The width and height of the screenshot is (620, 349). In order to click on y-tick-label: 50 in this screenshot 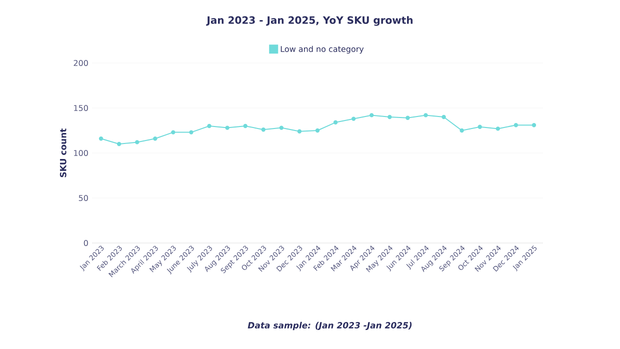, I will do `click(83, 198)`.